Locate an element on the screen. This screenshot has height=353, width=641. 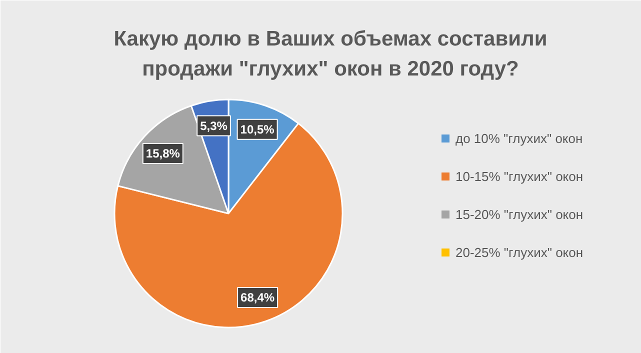
legend-label: до 10% "глухих" окон is located at coordinates (519, 138).